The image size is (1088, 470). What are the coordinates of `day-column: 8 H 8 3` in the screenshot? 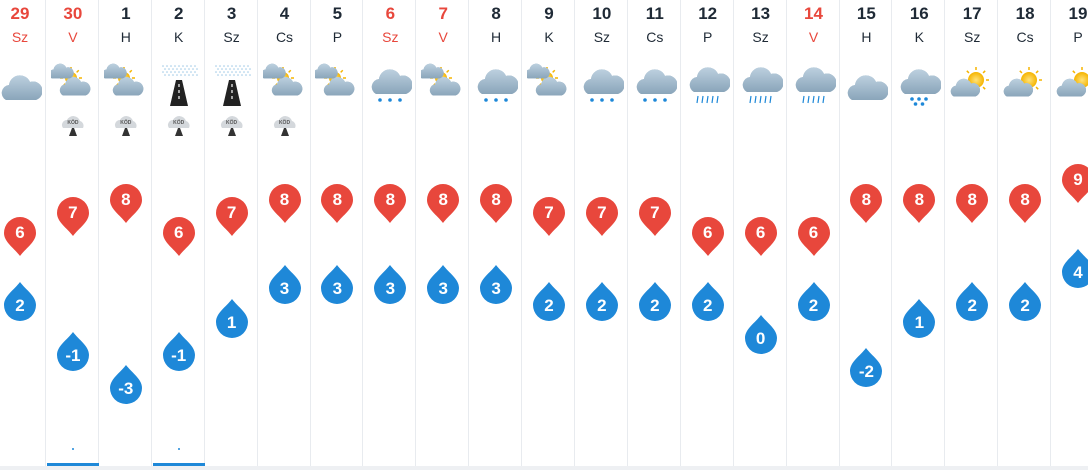 It's located at (496, 233).